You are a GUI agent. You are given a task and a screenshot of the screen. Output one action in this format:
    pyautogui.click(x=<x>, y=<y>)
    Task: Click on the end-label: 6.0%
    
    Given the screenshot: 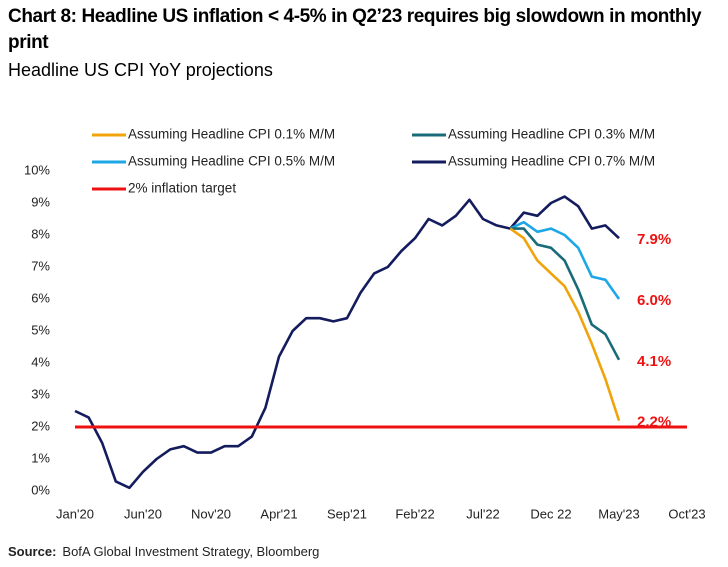 What is the action you would take?
    pyautogui.click(x=654, y=300)
    